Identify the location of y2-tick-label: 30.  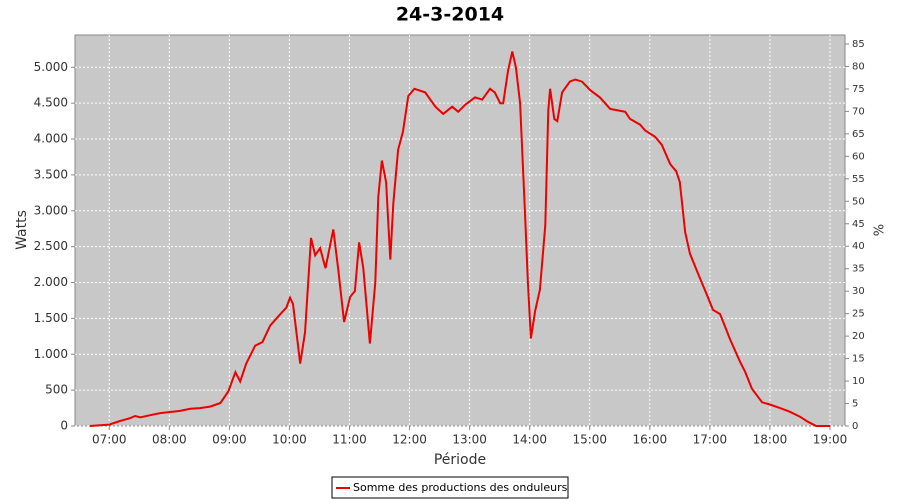
(858, 291).